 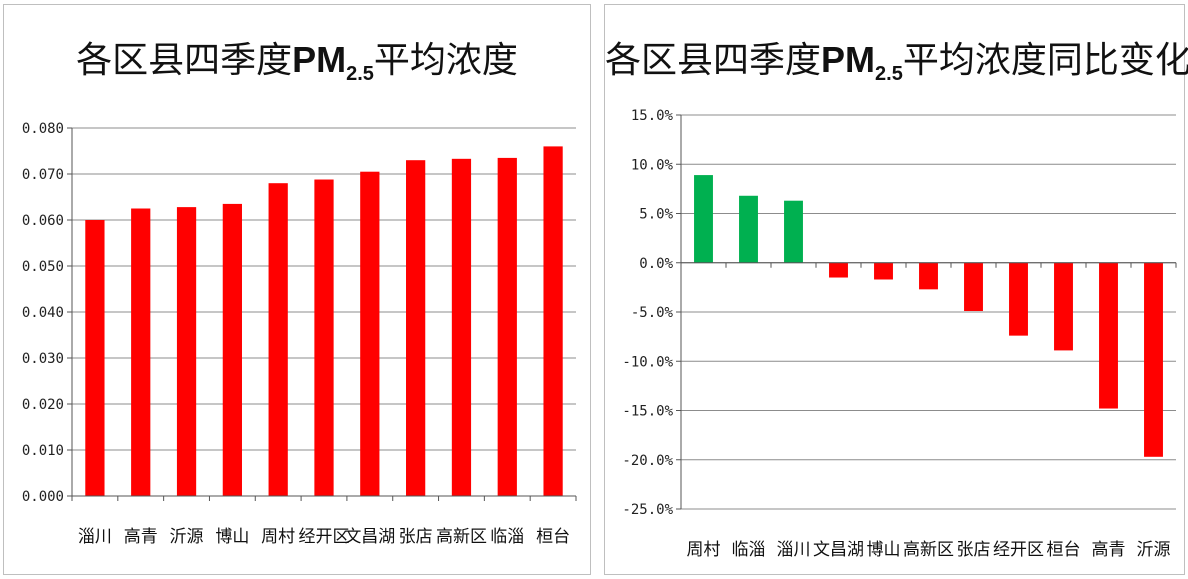 What do you see at coordinates (1018, 550) in the screenshot?
I see `right-x-tick-label: 经开区` at bounding box center [1018, 550].